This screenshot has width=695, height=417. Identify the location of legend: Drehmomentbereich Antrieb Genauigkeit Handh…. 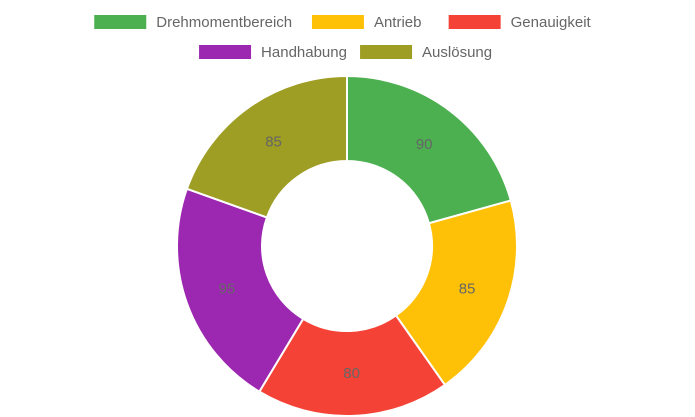
(343, 37).